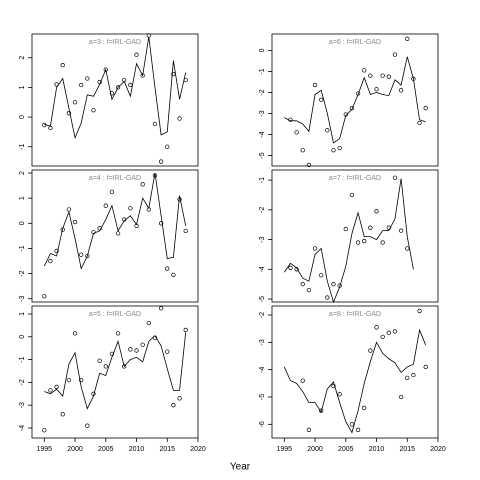  Describe the element at coordinates (285, 449) in the screenshot. I see `x-tick-label: 1995` at that location.